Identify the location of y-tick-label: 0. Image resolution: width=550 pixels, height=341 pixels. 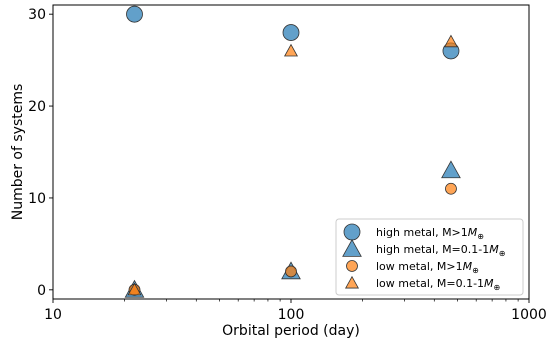
(41, 291).